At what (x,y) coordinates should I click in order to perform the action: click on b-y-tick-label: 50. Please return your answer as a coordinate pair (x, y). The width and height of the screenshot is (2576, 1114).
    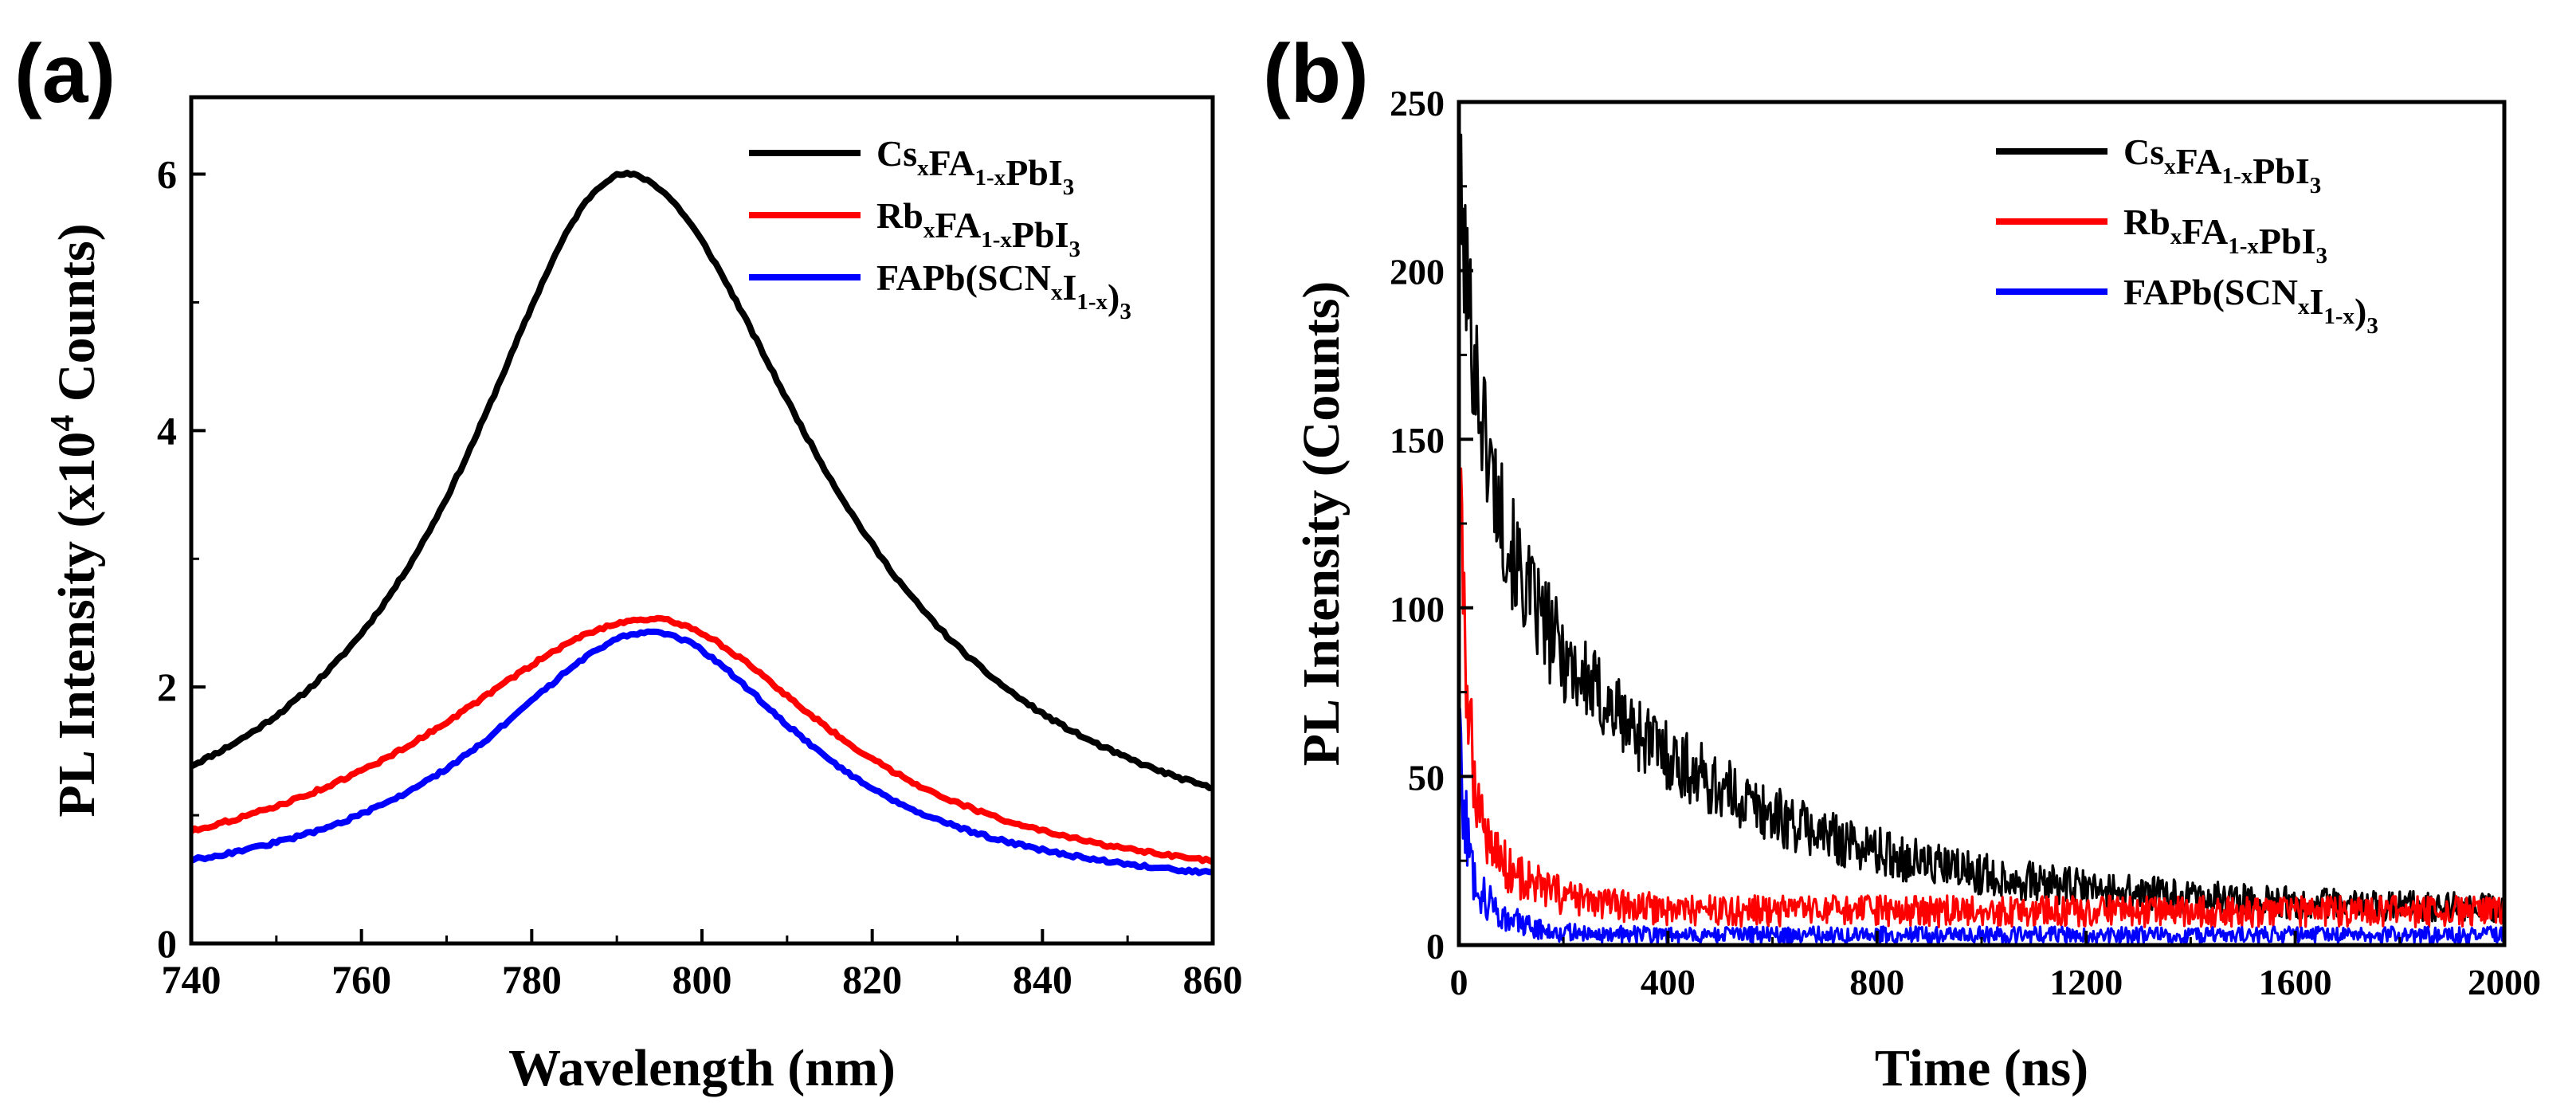
    Looking at the image, I should click on (1426, 777).